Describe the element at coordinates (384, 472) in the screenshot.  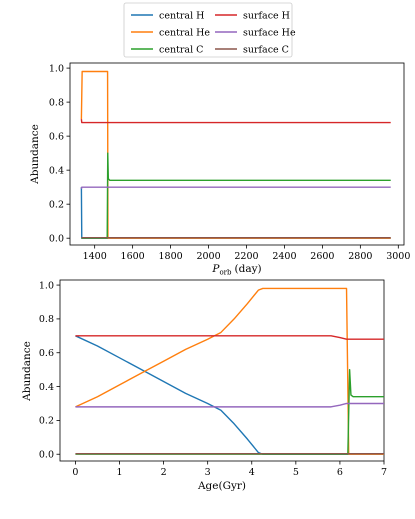
I see `bottom-xtick-label: 7` at that location.